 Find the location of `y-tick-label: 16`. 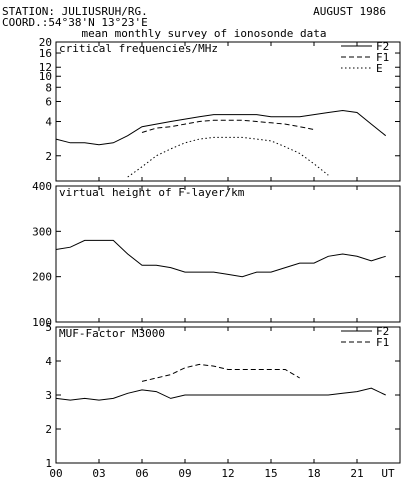

y-tick-label: 16 is located at coordinates (45, 53).